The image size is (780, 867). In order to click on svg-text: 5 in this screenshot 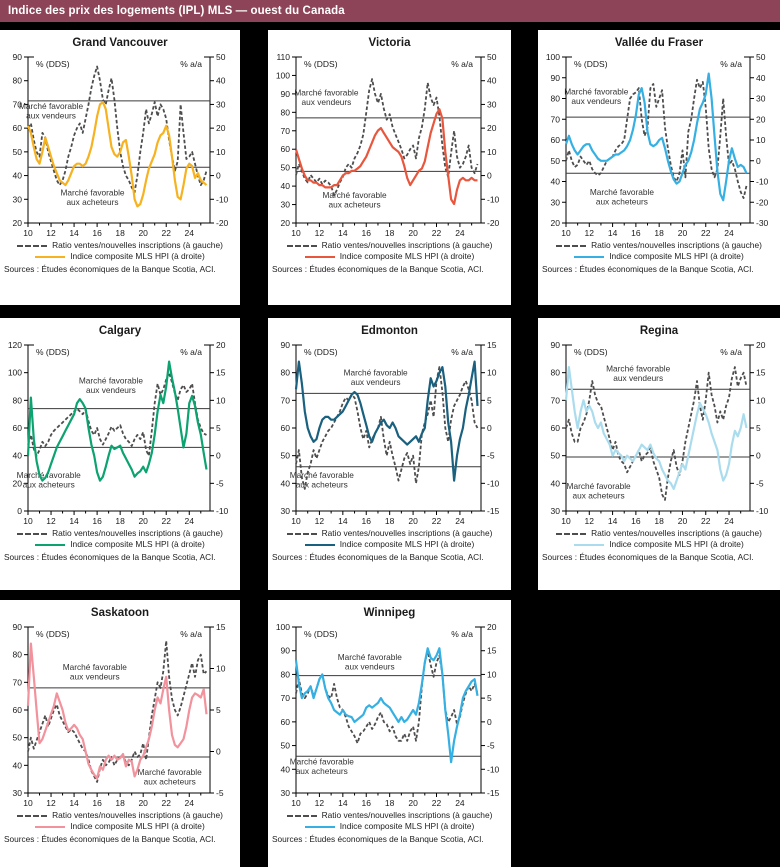, I will do `click(758, 428)`.